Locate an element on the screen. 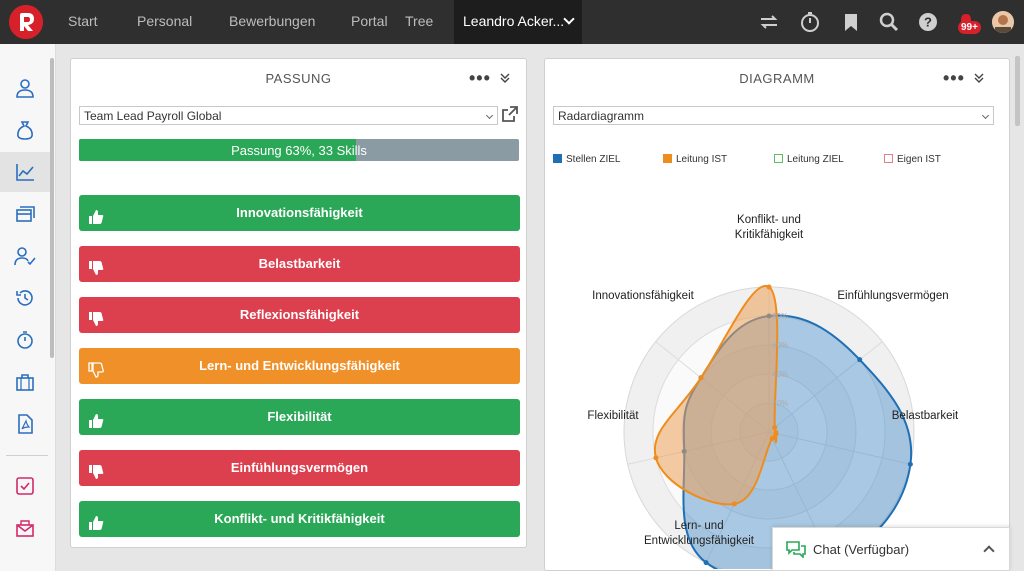 The image size is (1024, 571). history-icon is located at coordinates (25, 298).